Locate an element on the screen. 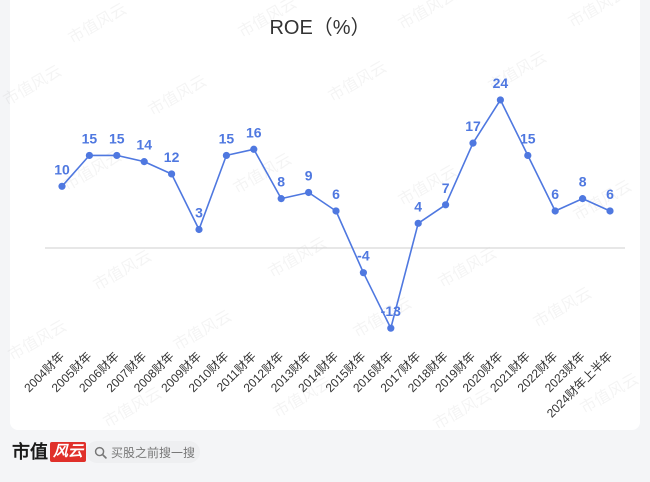  data-label: 7 is located at coordinates (446, 188).